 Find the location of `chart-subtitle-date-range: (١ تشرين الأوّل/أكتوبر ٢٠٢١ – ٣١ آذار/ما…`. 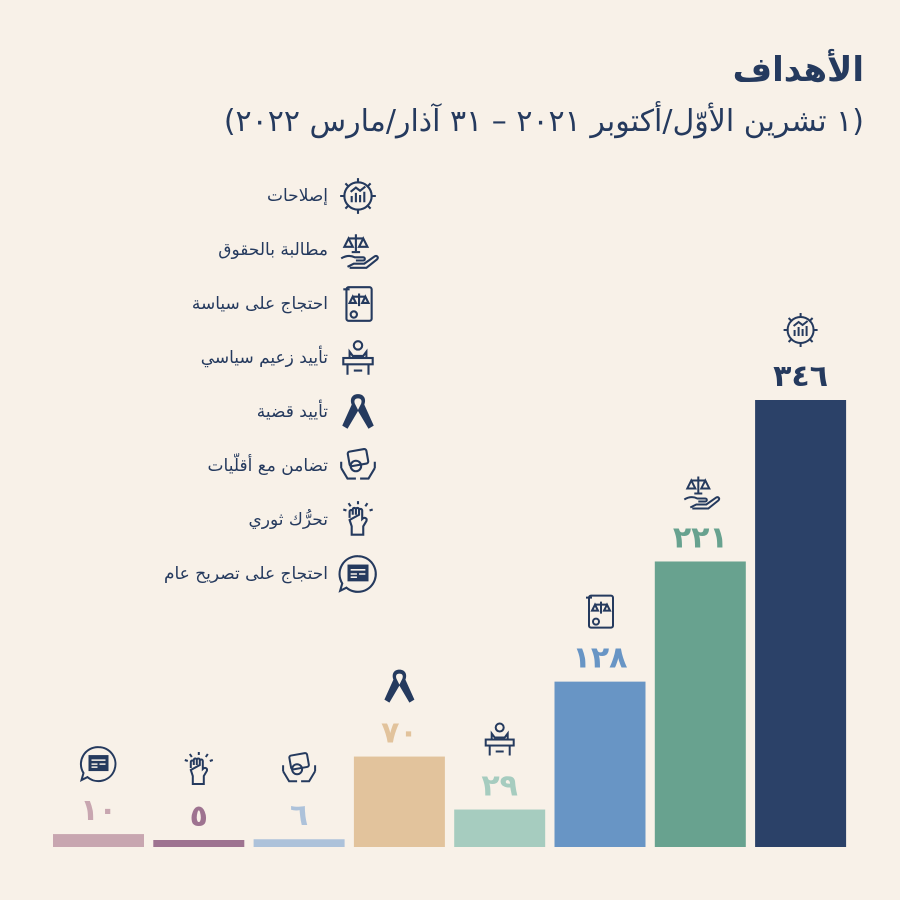

chart-subtitle-date-range: (١ تشرين الأوّل/أكتوبر ٢٠٢١ – ٣١ آذار/ما… is located at coordinates (543, 121).